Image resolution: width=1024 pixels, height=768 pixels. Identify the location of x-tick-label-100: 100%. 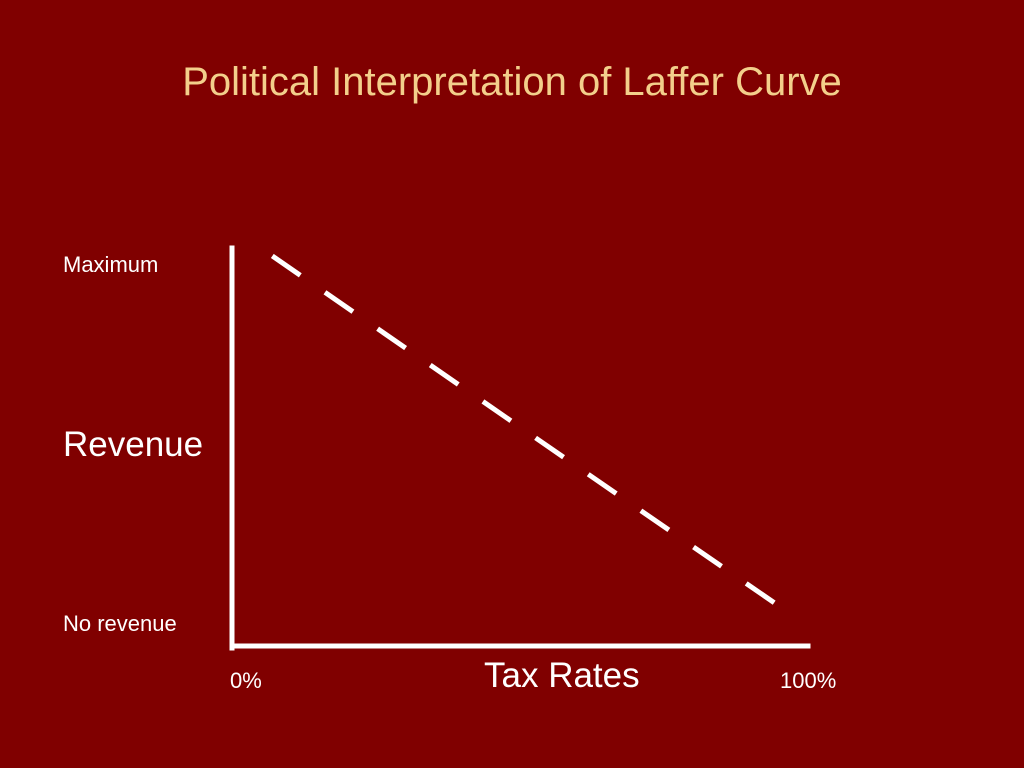
(808, 680).